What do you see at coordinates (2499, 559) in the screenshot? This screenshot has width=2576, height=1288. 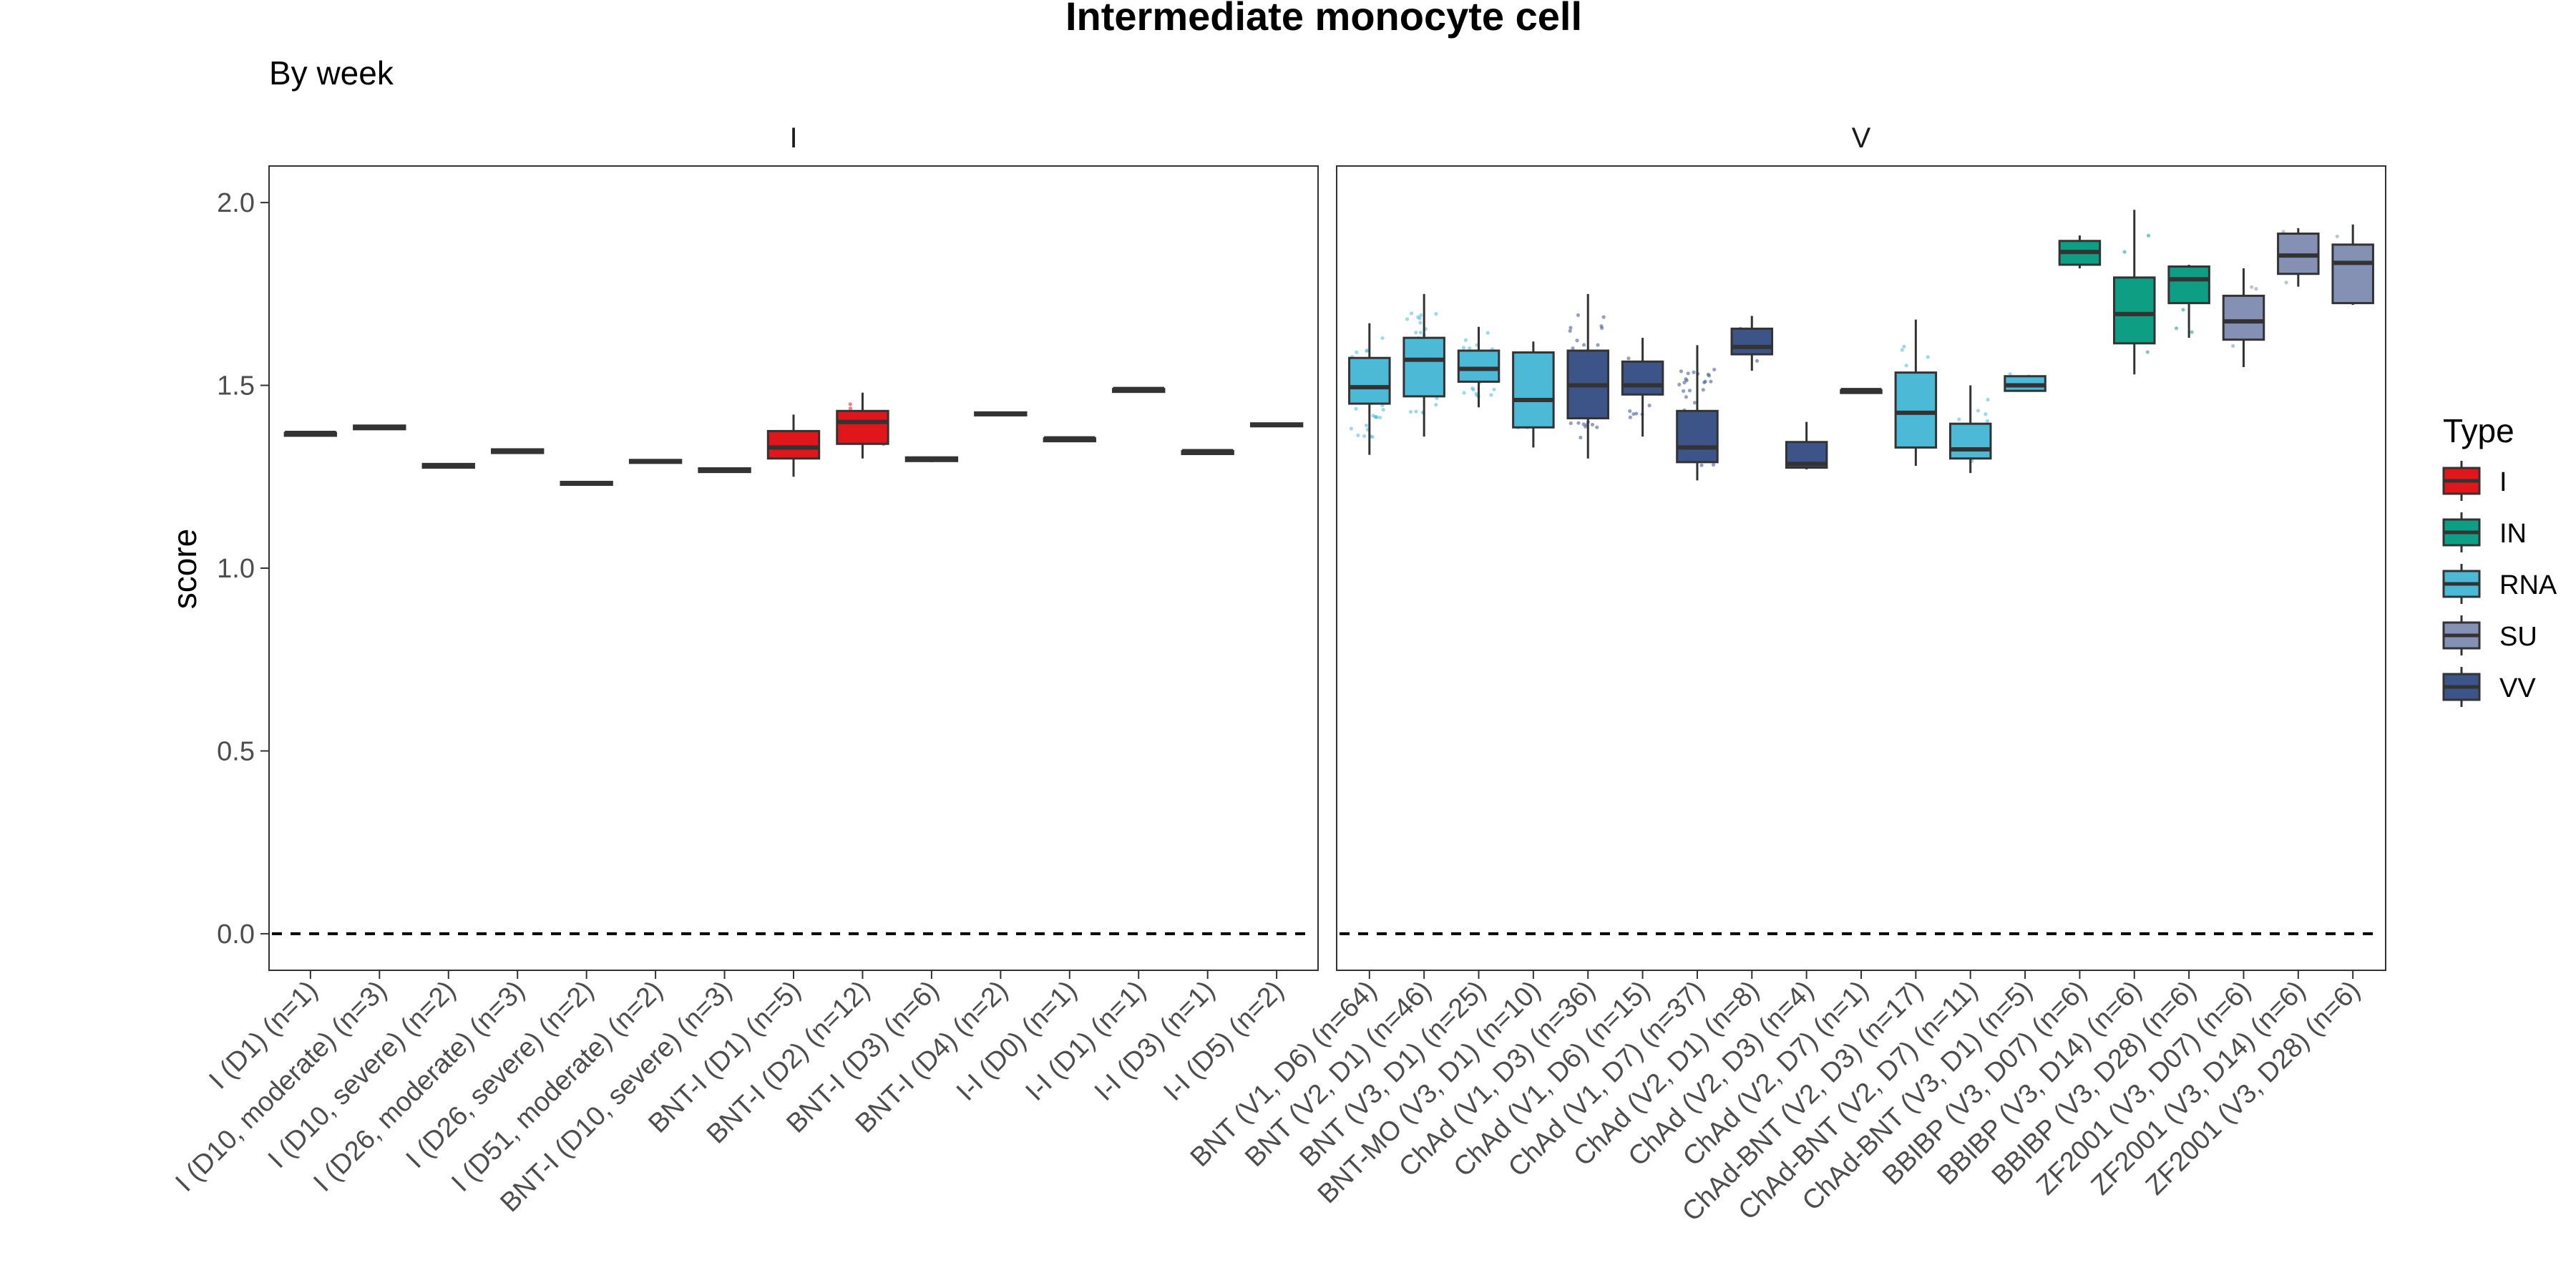 I see `legend: Type I IN RNA SU VV` at bounding box center [2499, 559].